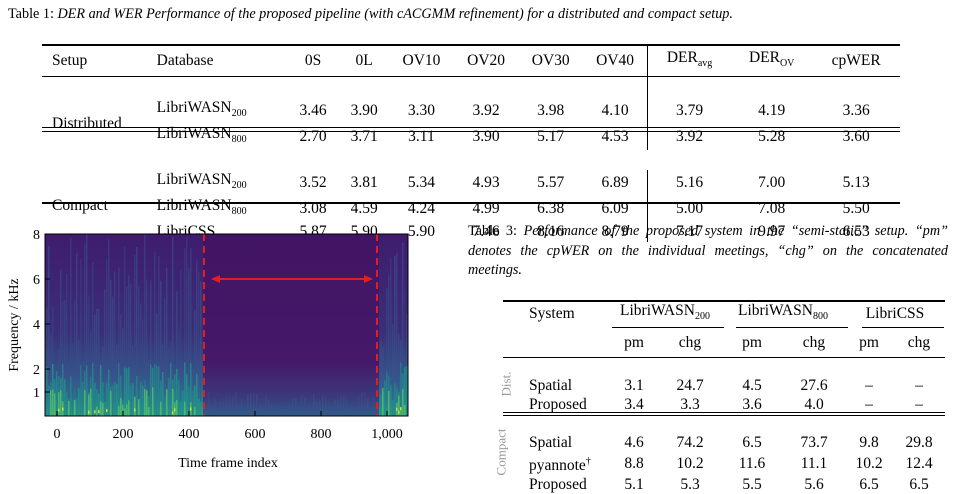 This screenshot has width=958, height=494. I want to click on table1-caption-prefix: Table 1:, so click(31, 14).